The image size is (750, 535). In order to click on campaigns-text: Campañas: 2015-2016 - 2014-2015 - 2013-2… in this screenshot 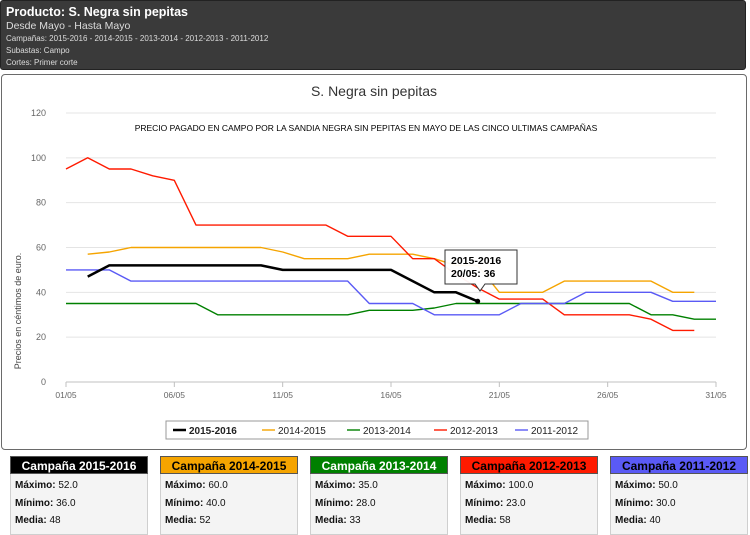, I will do `click(137, 38)`.